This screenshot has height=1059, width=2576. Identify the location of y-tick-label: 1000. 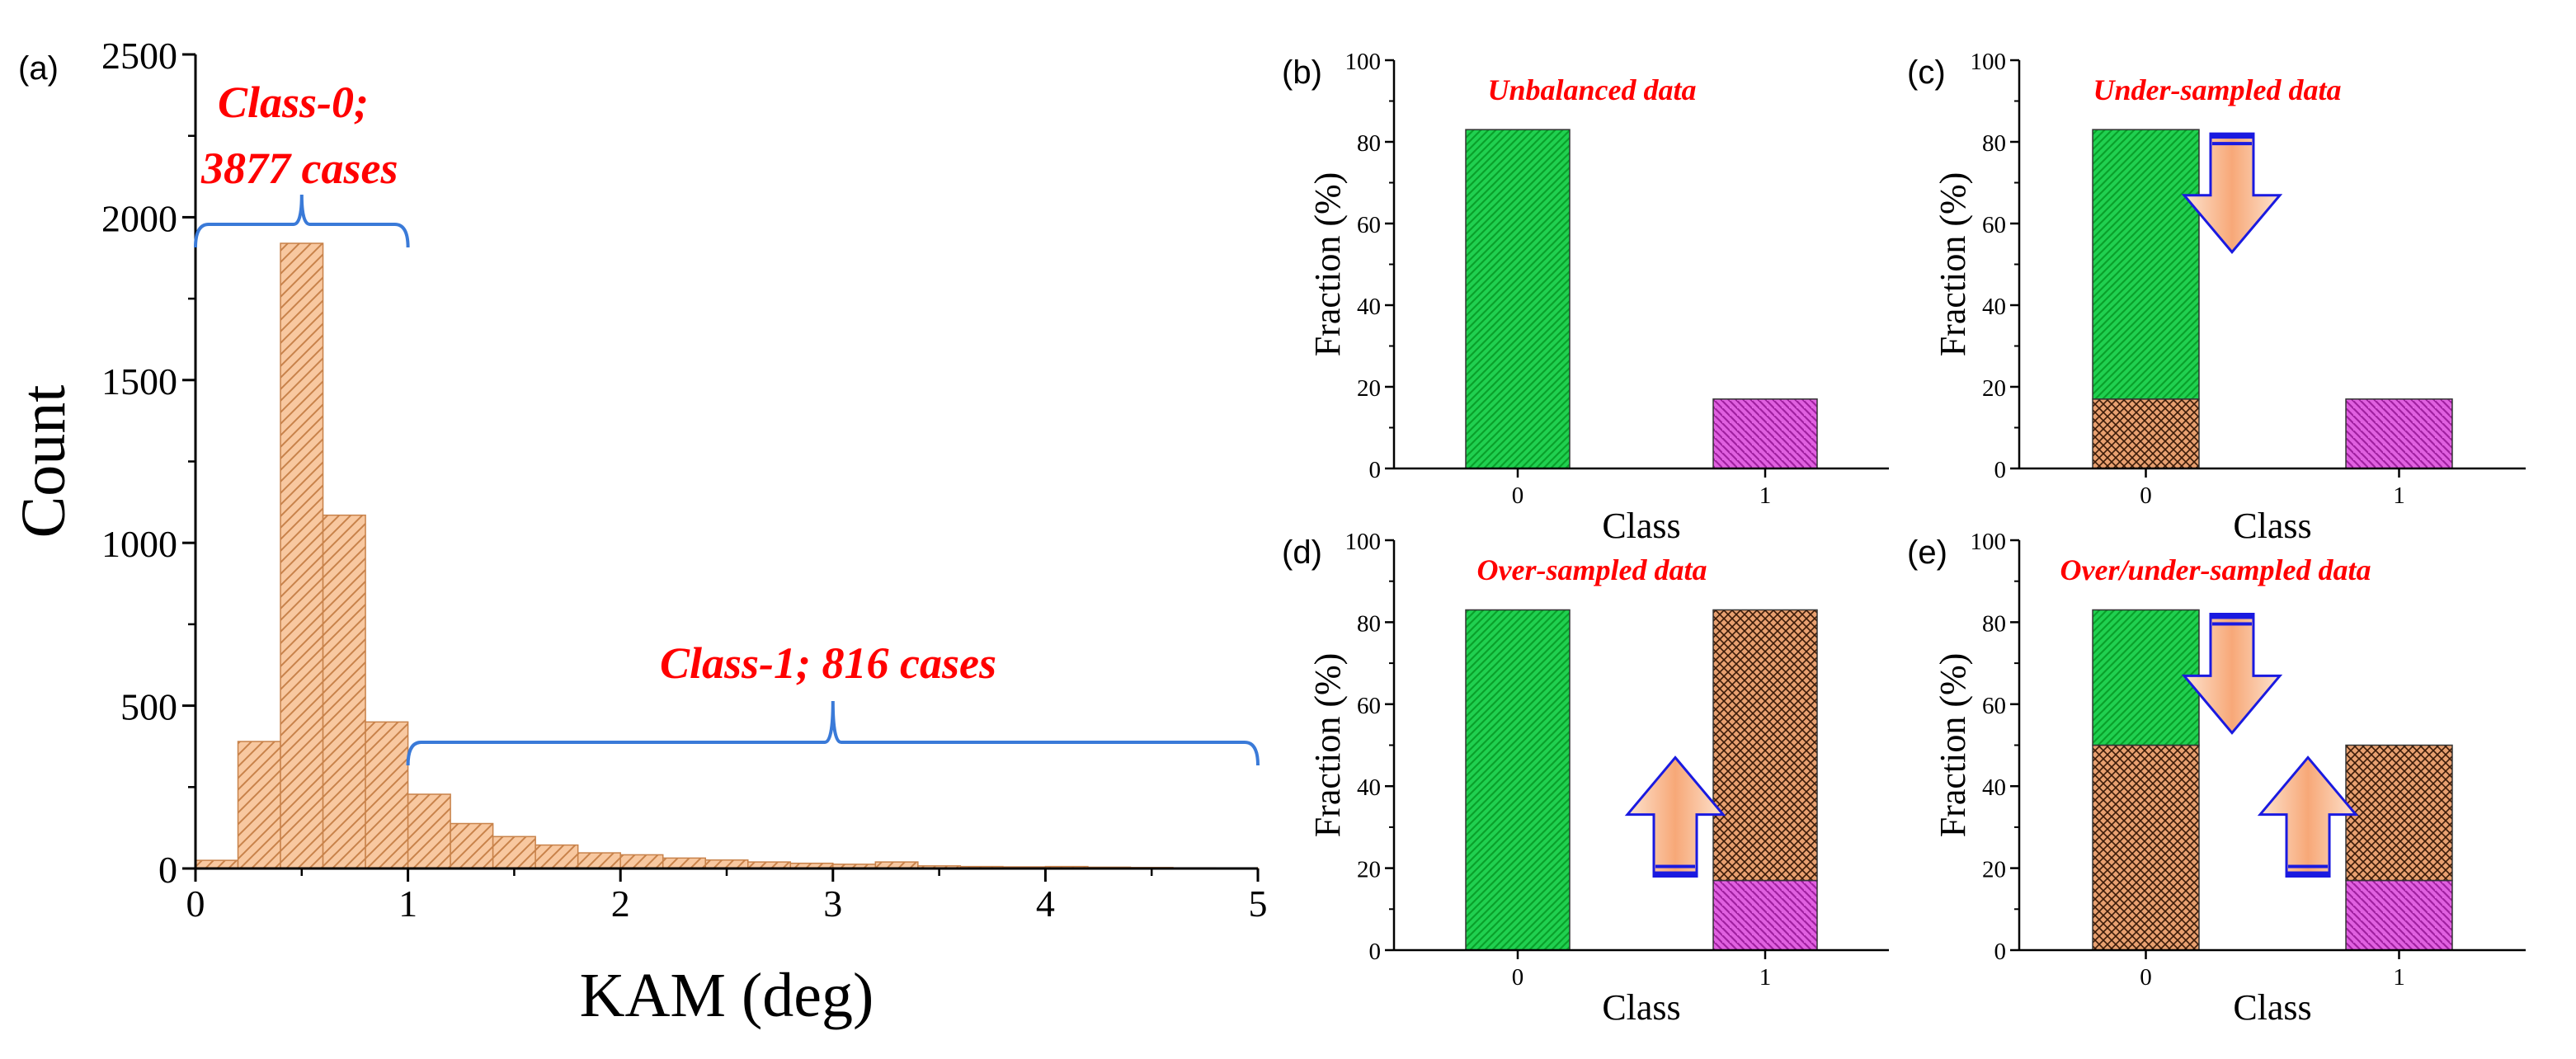
(139, 544).